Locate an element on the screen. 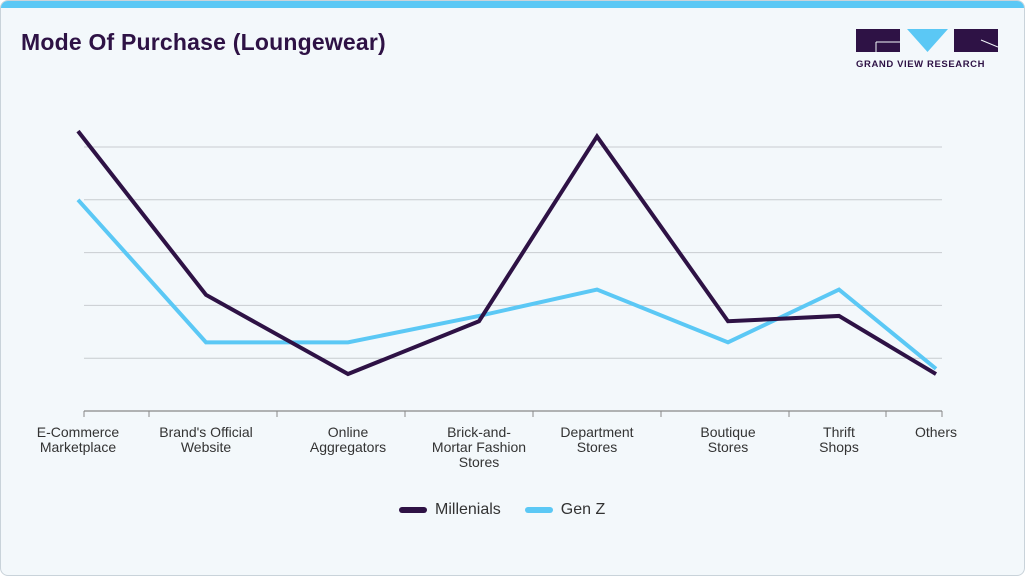 Image resolution: width=1025 pixels, height=576 pixels. legend-label: Millenials is located at coordinates (468, 509).